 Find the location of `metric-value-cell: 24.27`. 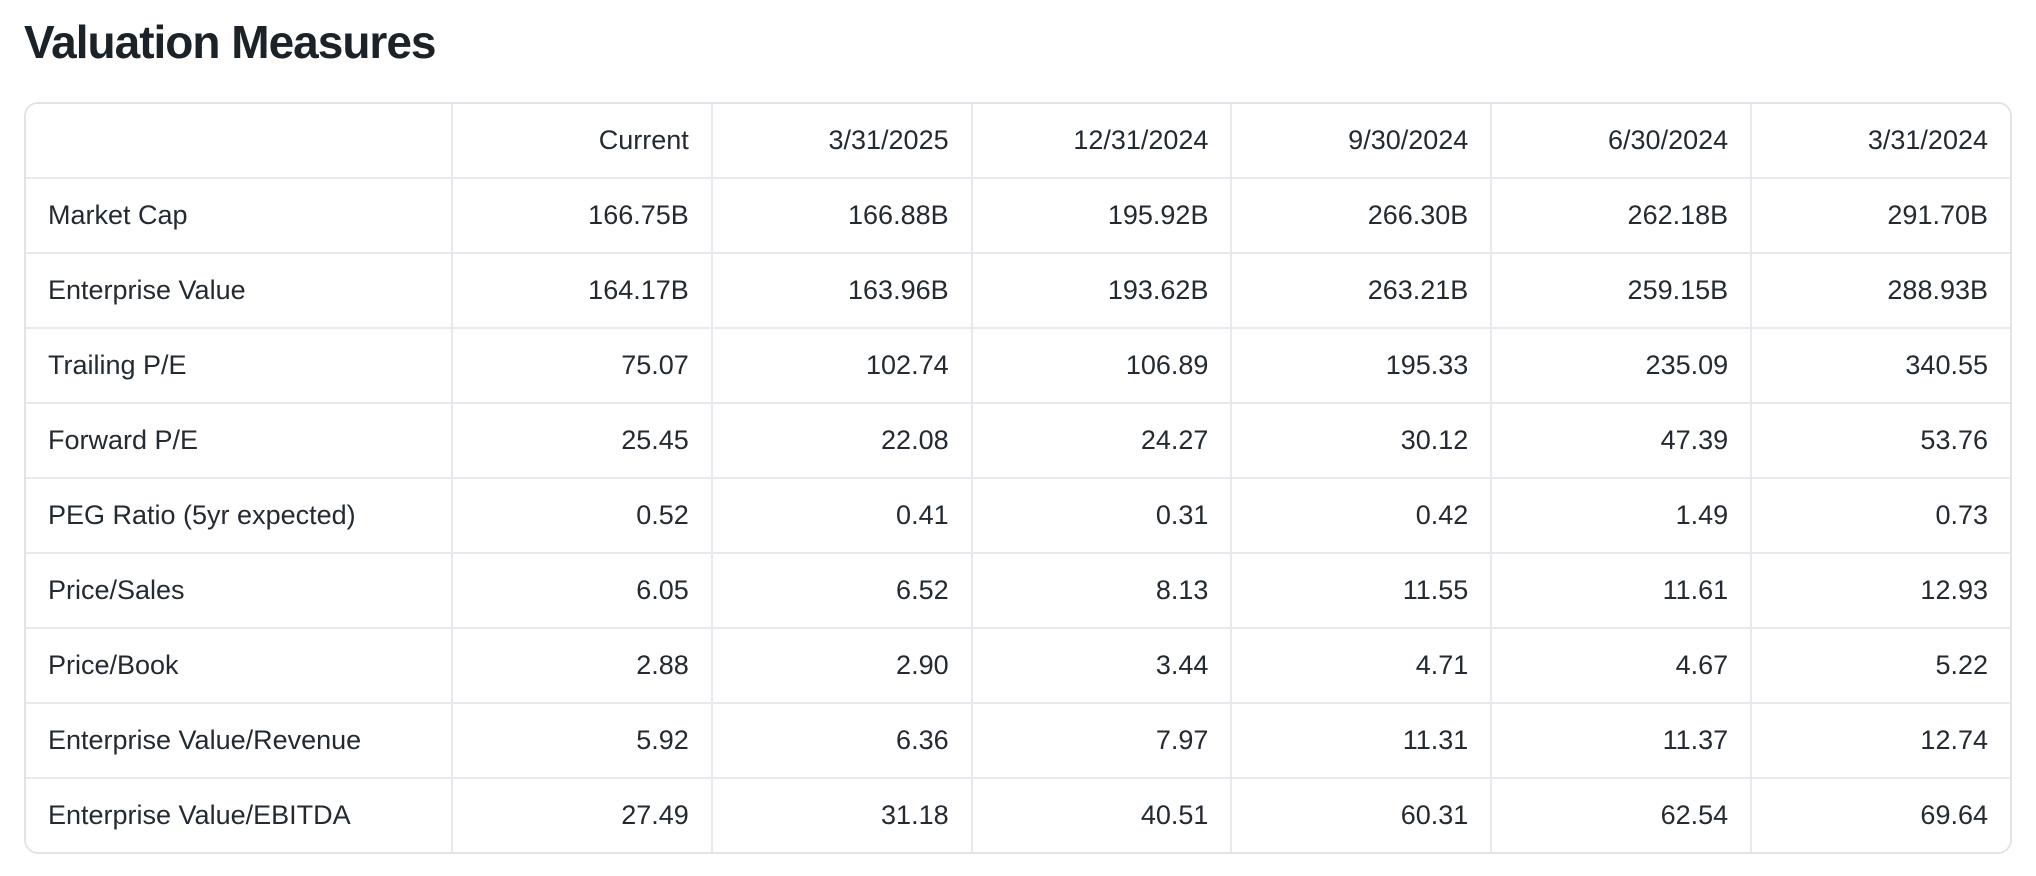

metric-value-cell: 24.27 is located at coordinates (1100, 439).